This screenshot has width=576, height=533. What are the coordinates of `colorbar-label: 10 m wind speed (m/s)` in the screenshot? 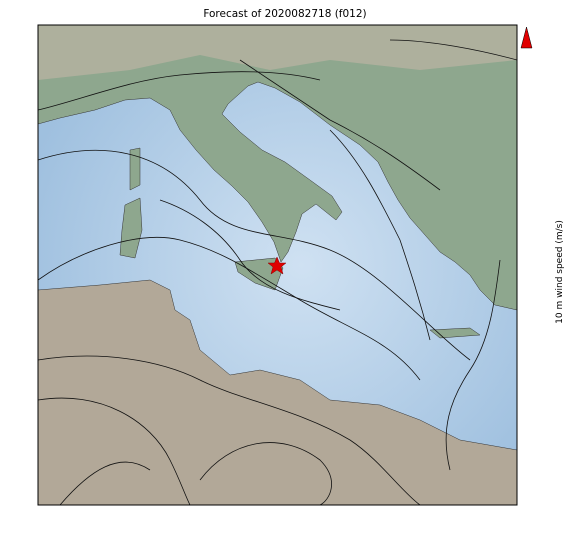 It's located at (560, 272).